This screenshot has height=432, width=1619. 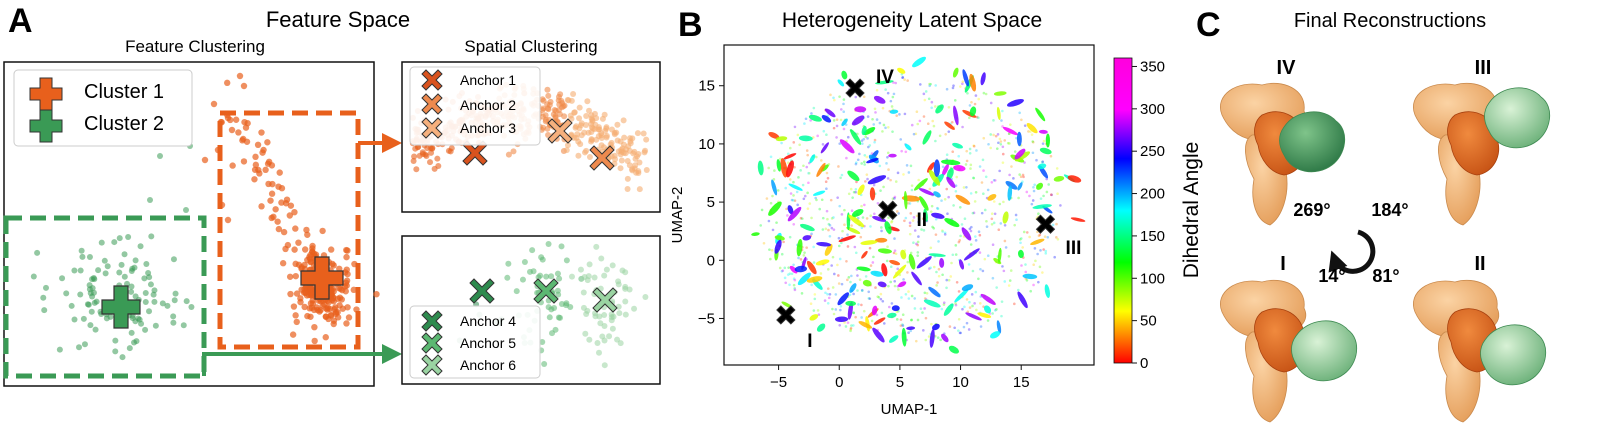 I want to click on anchor-legend-icon, so click(x=432, y=365).